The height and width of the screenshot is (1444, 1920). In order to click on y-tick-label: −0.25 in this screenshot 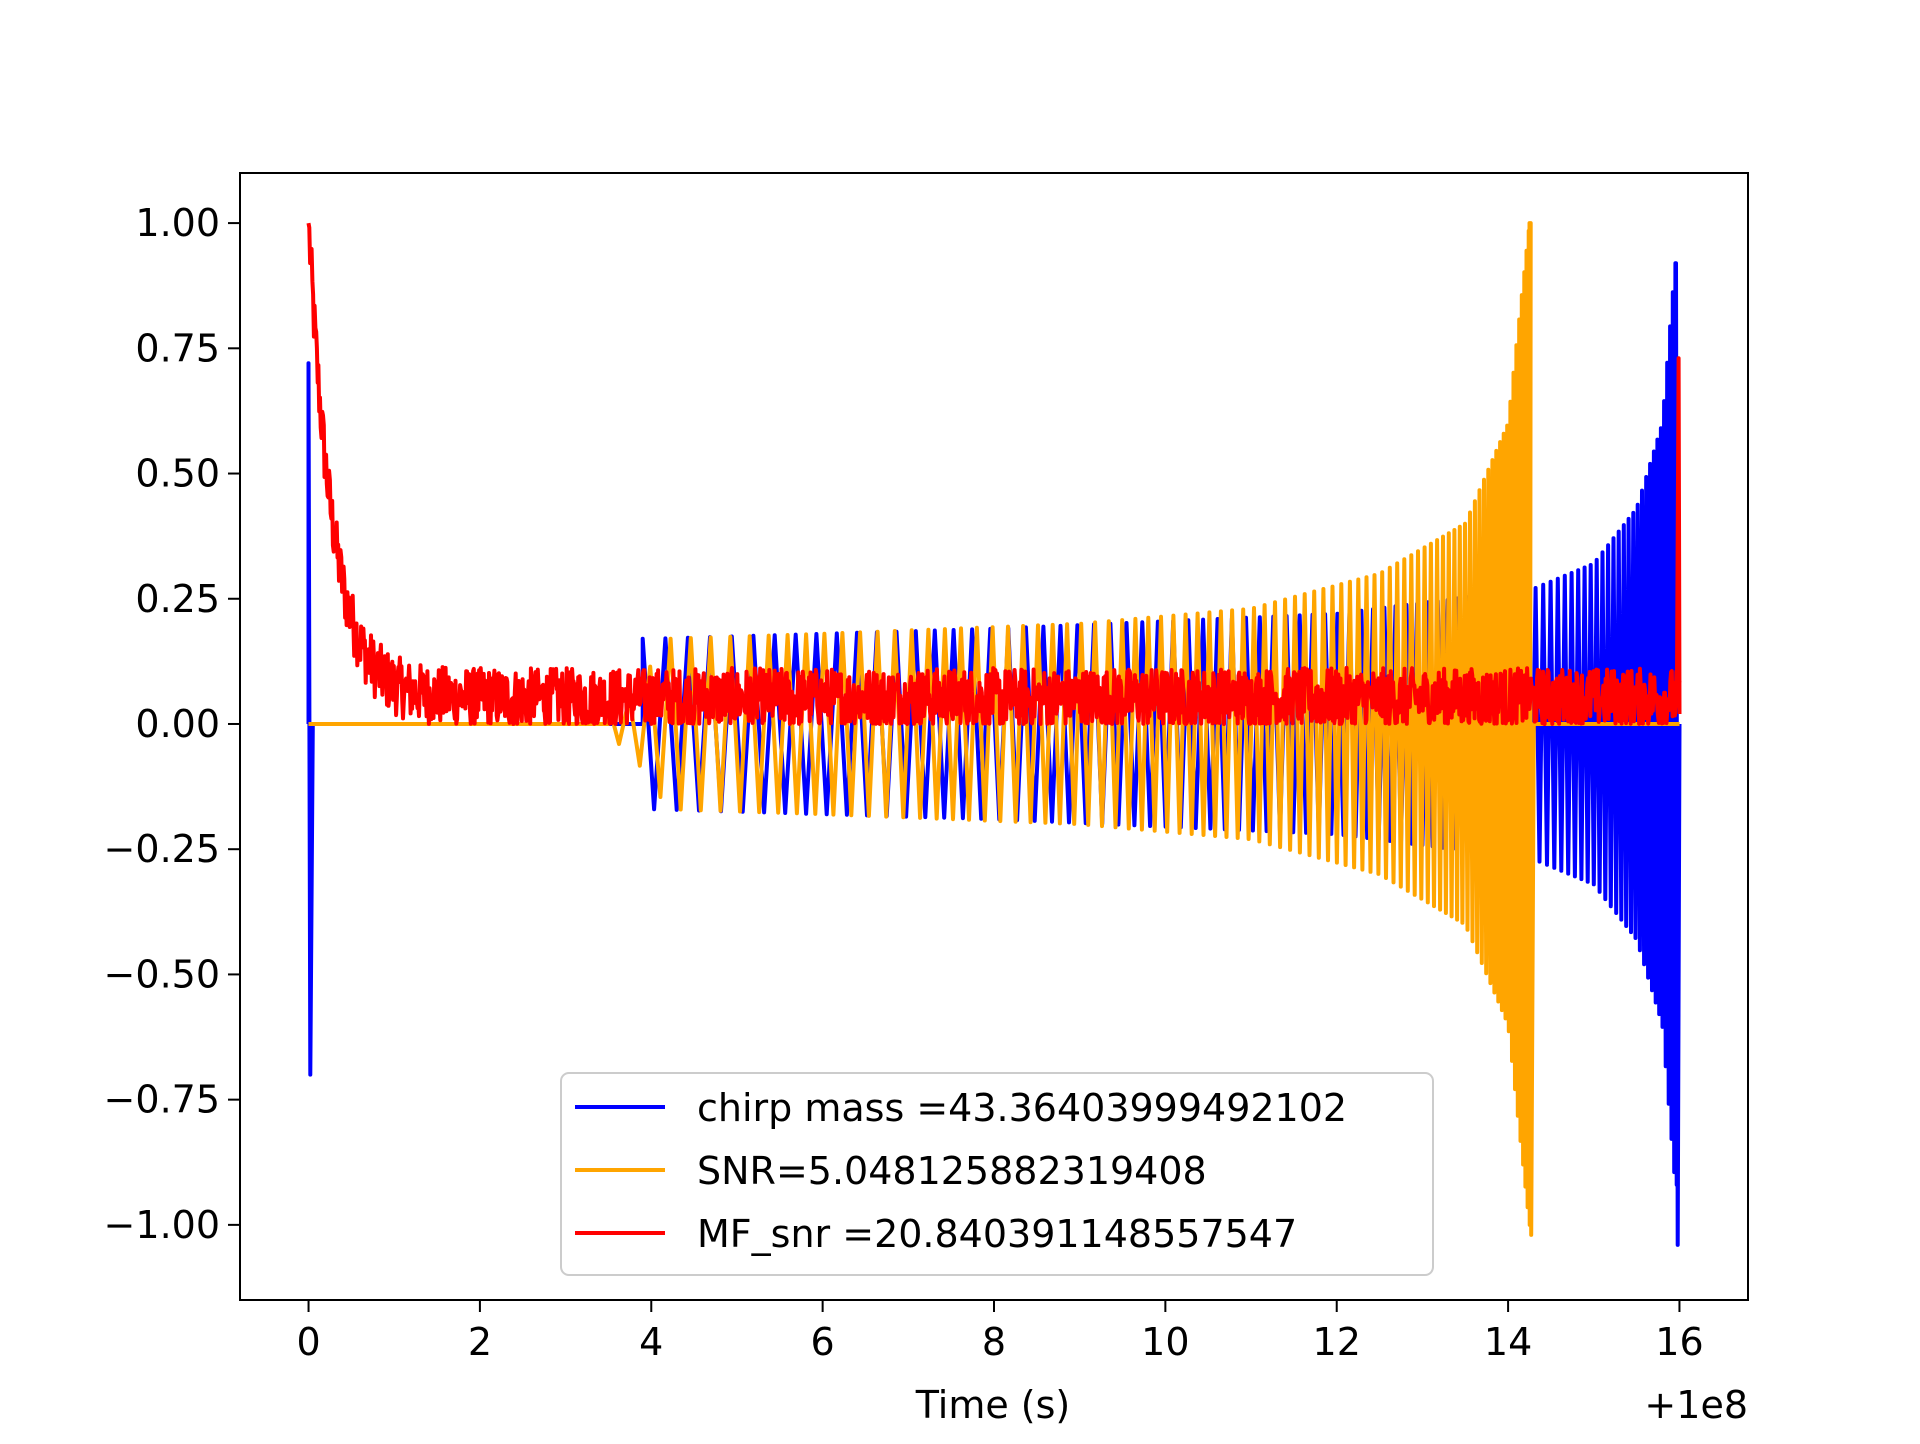, I will do `click(162, 849)`.